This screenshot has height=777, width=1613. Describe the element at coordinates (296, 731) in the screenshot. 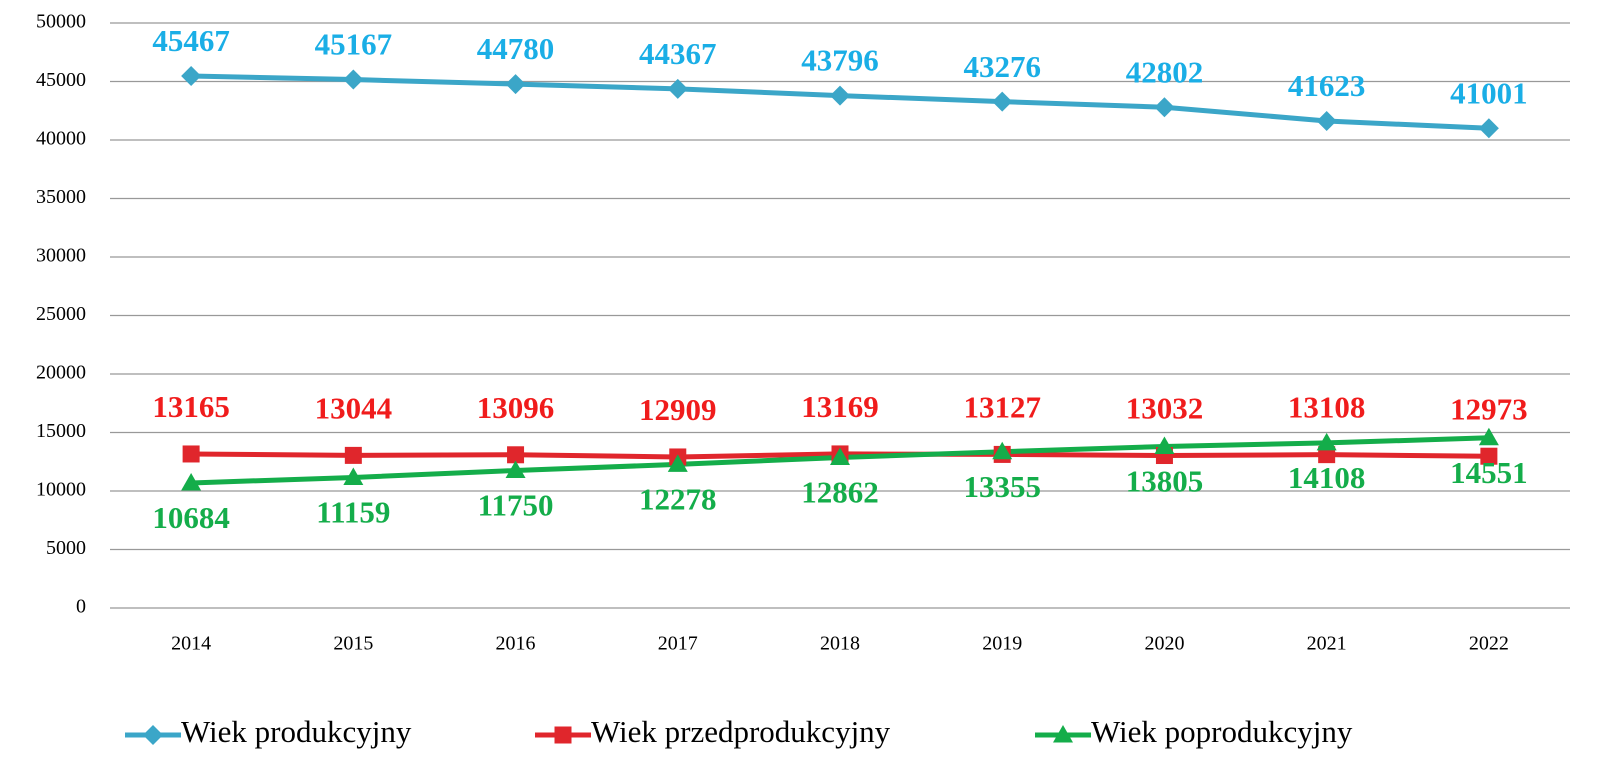

I see `legend-label: Wiek produkcyjny` at that location.